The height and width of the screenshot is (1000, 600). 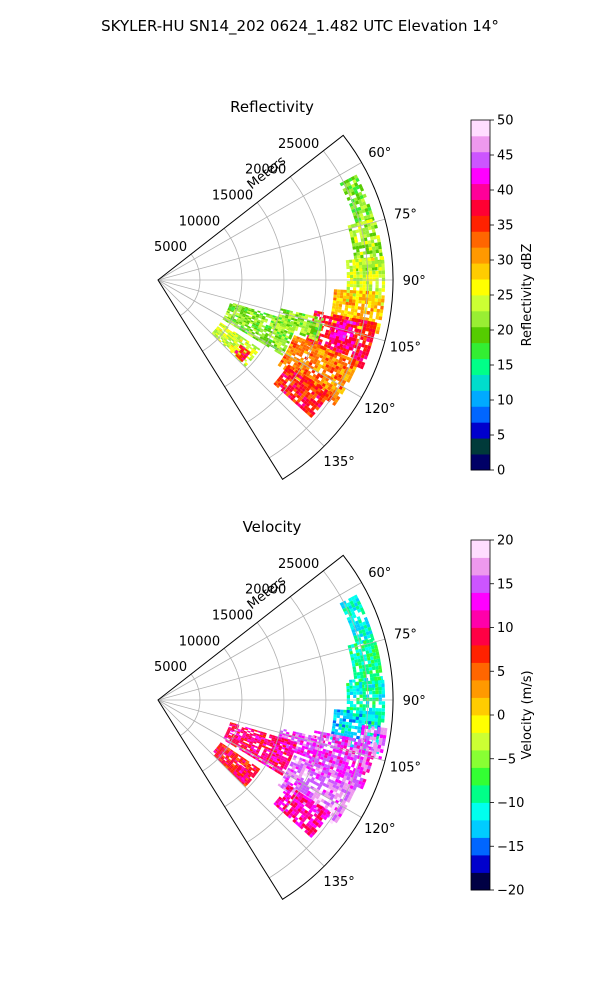 I want to click on reflectivity-azimuth-line, so click(x=271, y=249).